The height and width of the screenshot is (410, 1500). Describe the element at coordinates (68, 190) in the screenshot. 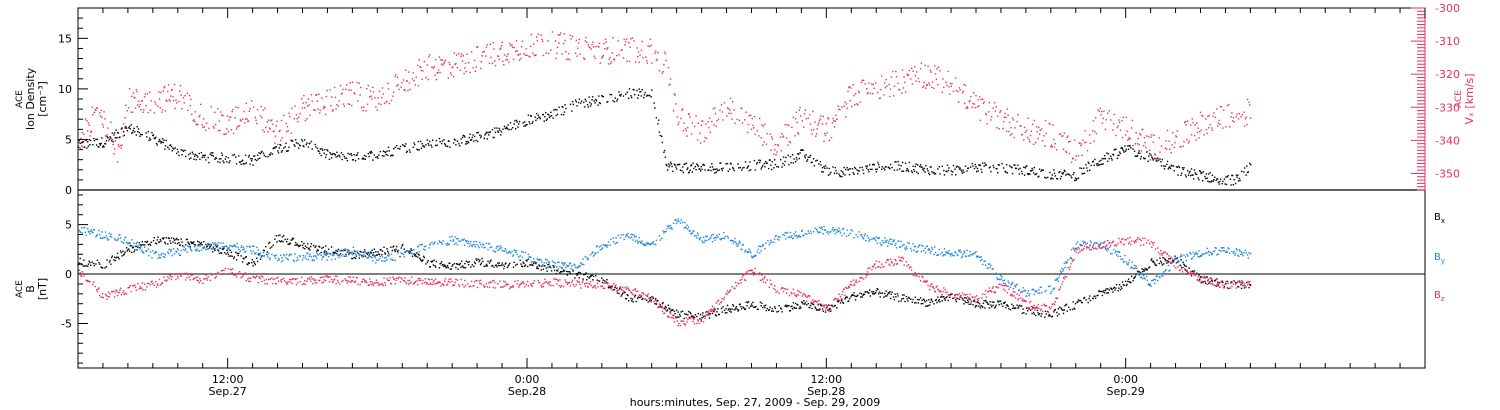

I see `ytick-label: 0` at that location.